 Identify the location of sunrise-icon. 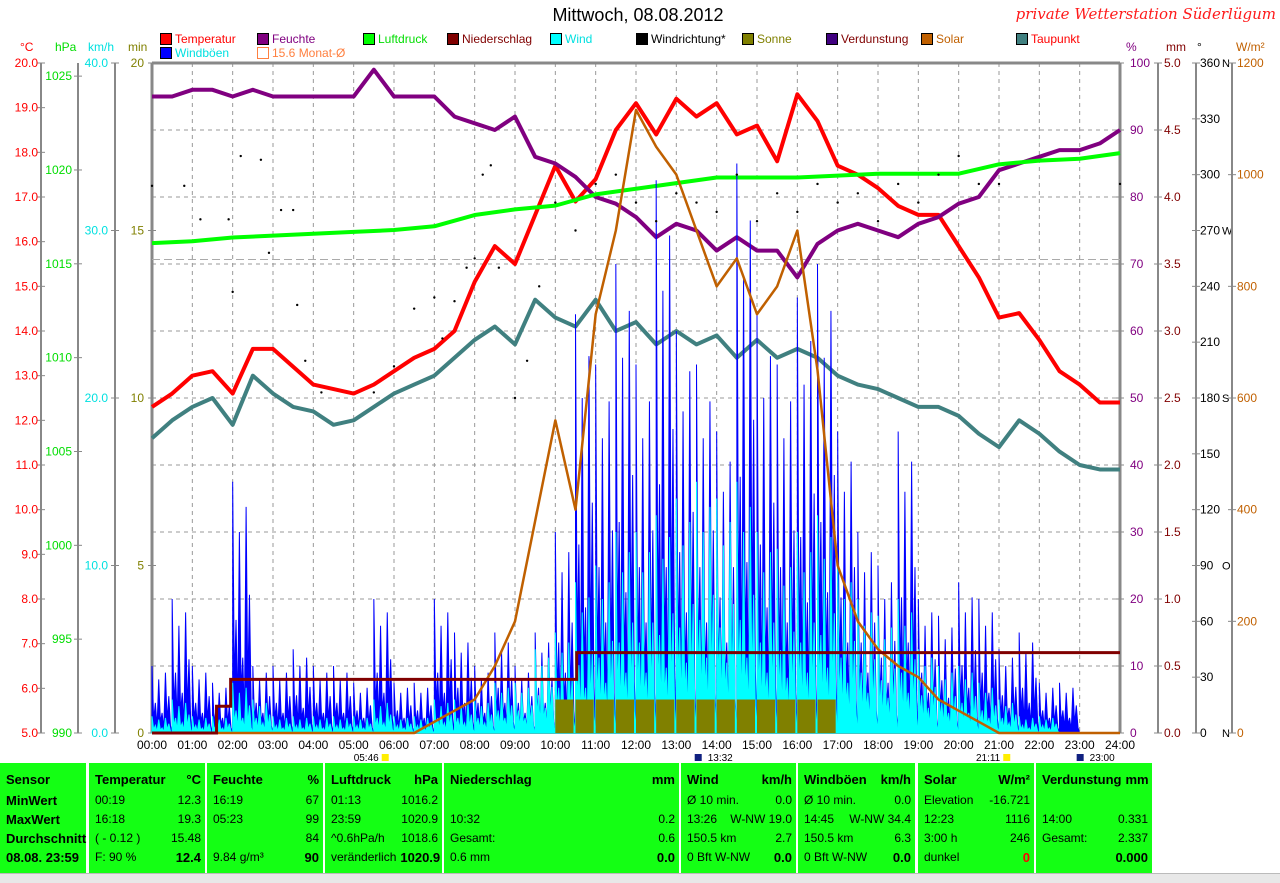
(385, 757).